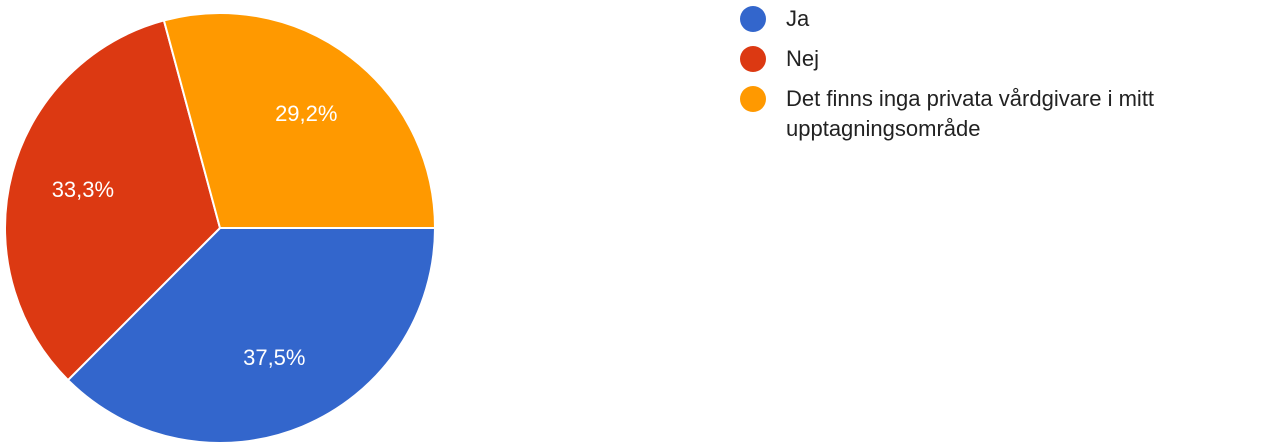 This screenshot has height=445, width=1270. I want to click on slice-label: 29,2%, so click(306, 113).